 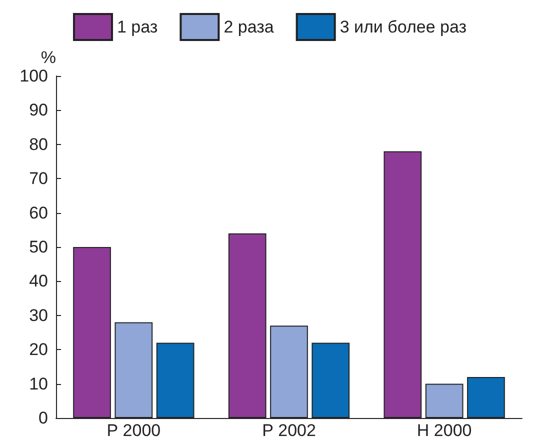 I want to click on y-tick-label: 30, so click(x=38, y=315).